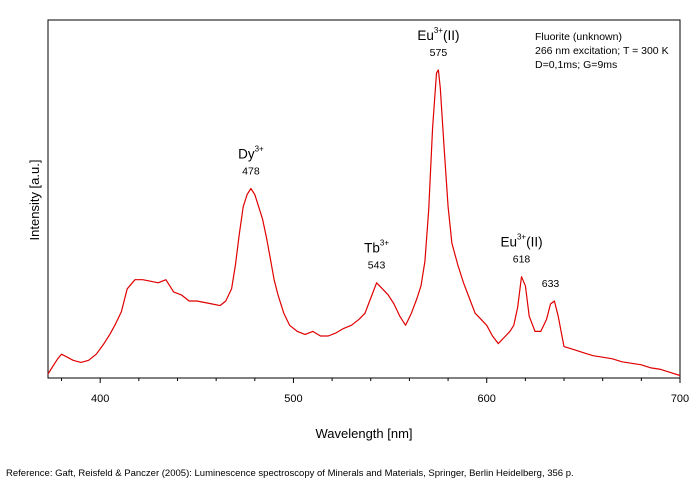 The width and height of the screenshot is (700, 486). Describe the element at coordinates (293, 399) in the screenshot. I see `x-tick-label: 500` at that location.